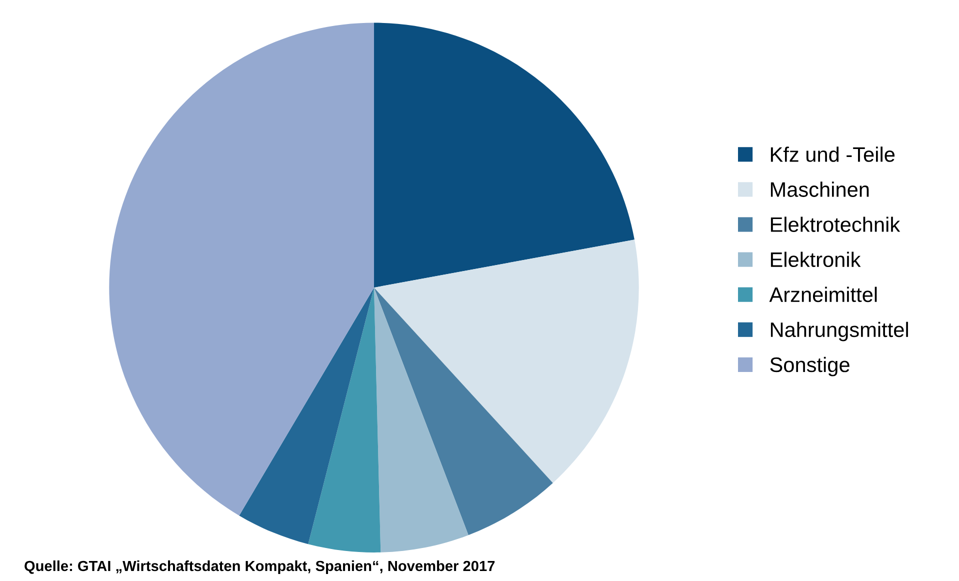 The image size is (959, 581). What do you see at coordinates (810, 366) in the screenshot?
I see `legend-label: Sonstige` at bounding box center [810, 366].